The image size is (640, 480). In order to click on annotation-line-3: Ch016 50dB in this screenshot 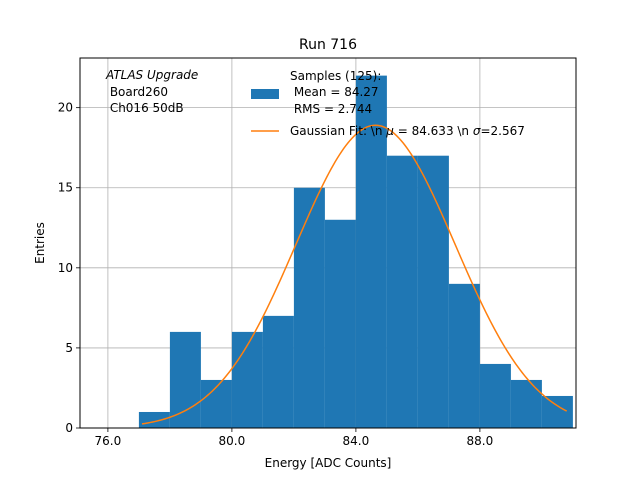, I will do `click(145, 108)`.